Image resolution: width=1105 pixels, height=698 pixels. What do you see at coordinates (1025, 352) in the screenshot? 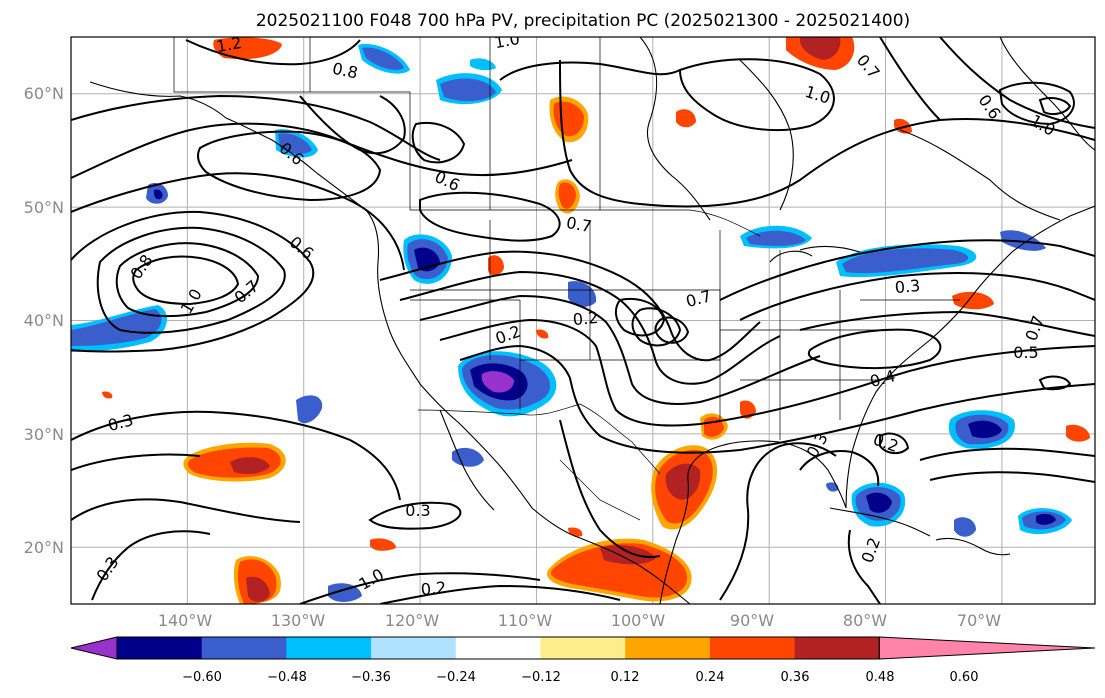
I see `contour-label: 0.5` at bounding box center [1025, 352].